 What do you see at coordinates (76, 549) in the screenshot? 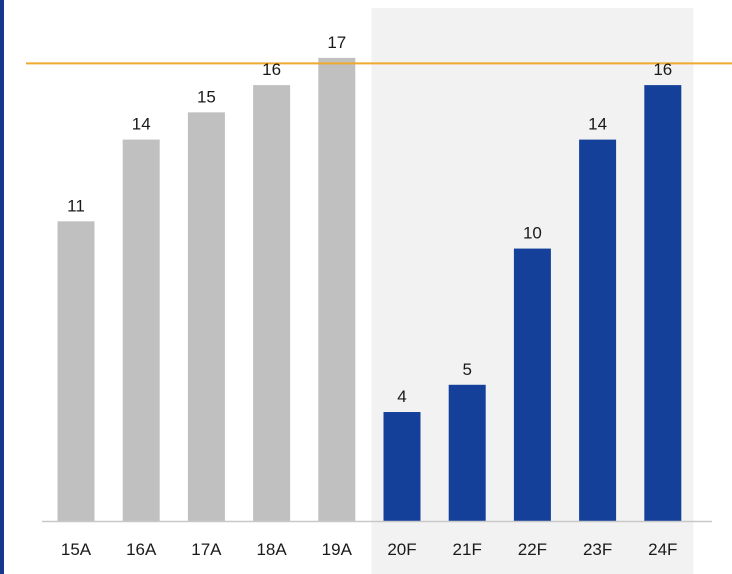
I see `x-tick-label-15A: 15A` at bounding box center [76, 549].